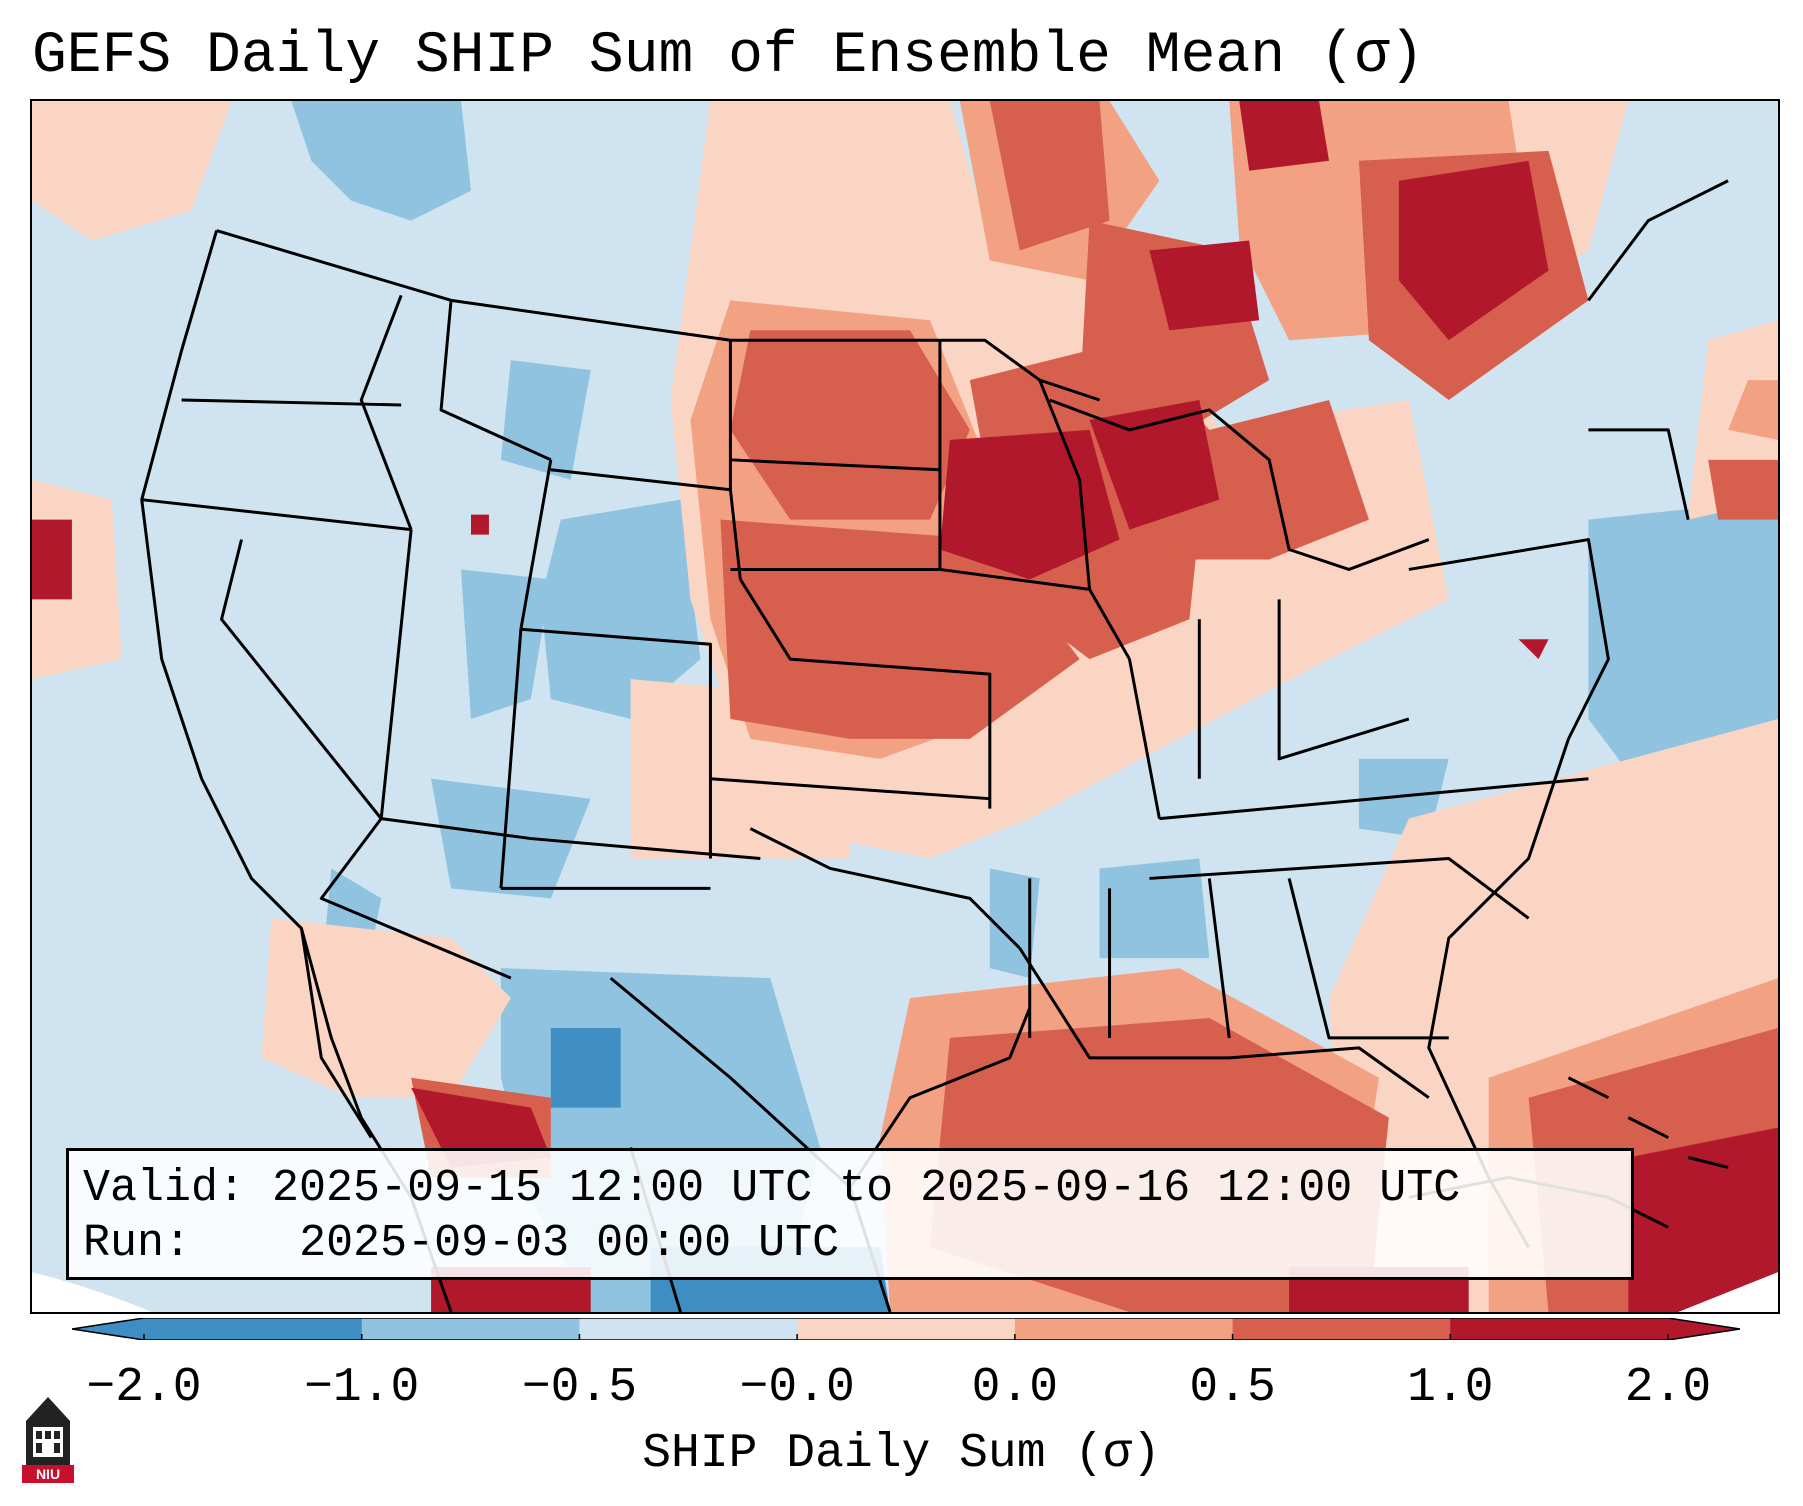 This screenshot has height=1506, width=1803. I want to click on colorbar-tick-label: 1.0, so click(1450, 1388).